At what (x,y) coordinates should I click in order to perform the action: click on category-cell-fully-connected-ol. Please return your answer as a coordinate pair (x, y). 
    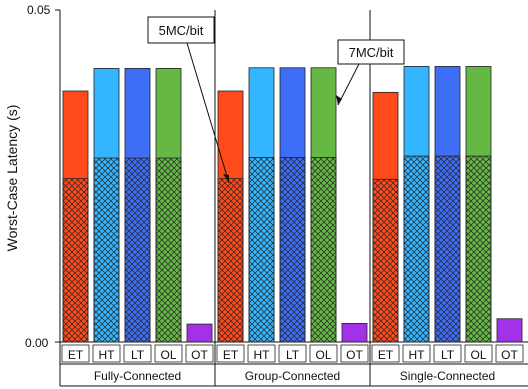
    Looking at the image, I should click on (168, 353).